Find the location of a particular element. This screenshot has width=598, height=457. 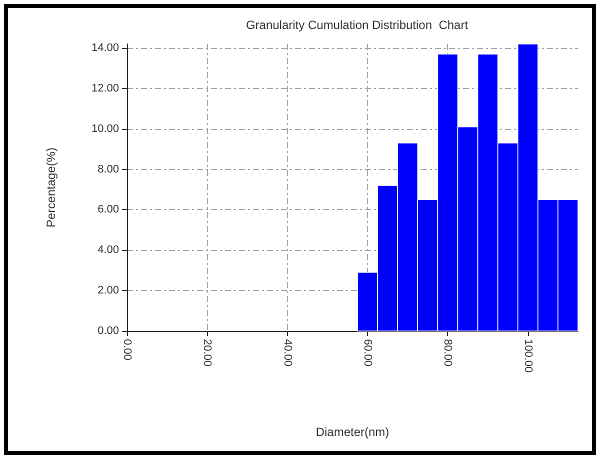

x-tick-label: 80.00 is located at coordinates (448, 353).